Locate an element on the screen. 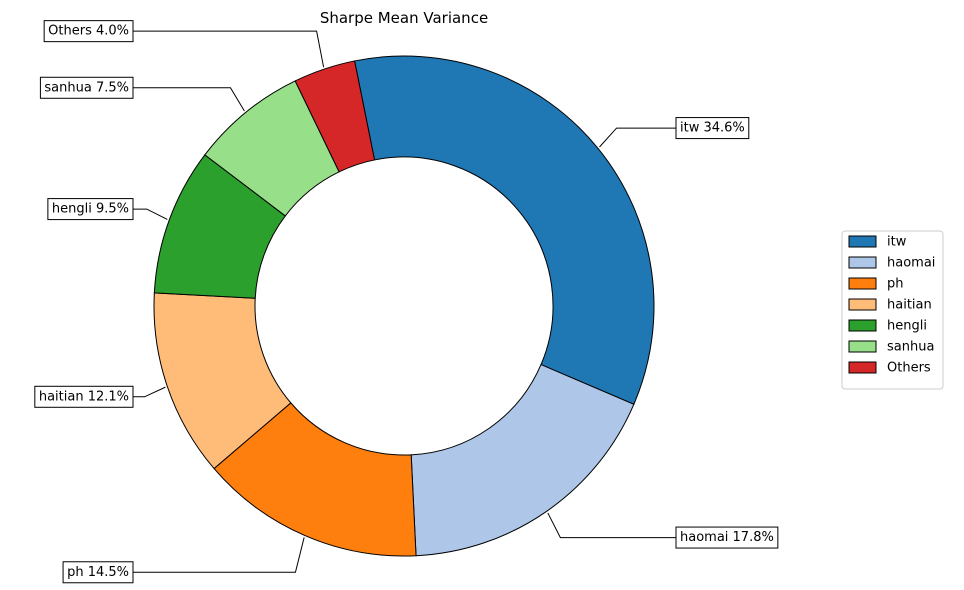 The height and width of the screenshot is (590, 964). legend: itw haomai ph haitian hengli sanhua Others is located at coordinates (892, 310).